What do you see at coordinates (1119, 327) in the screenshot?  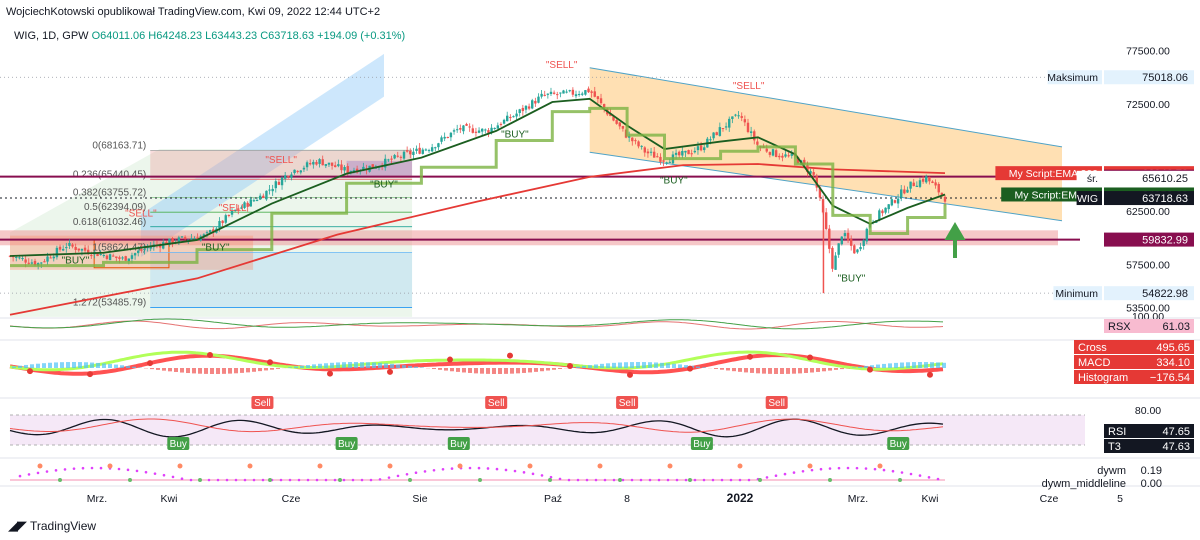 I see `rsx-label: RSX` at bounding box center [1119, 327].